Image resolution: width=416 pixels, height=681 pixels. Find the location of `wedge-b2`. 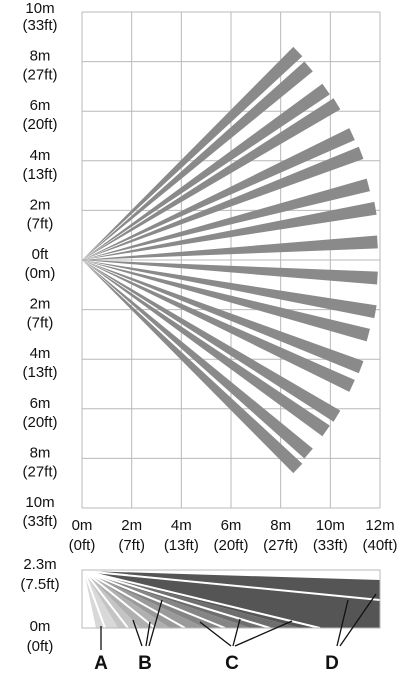

wedge-b2 is located at coordinates (112, 599).